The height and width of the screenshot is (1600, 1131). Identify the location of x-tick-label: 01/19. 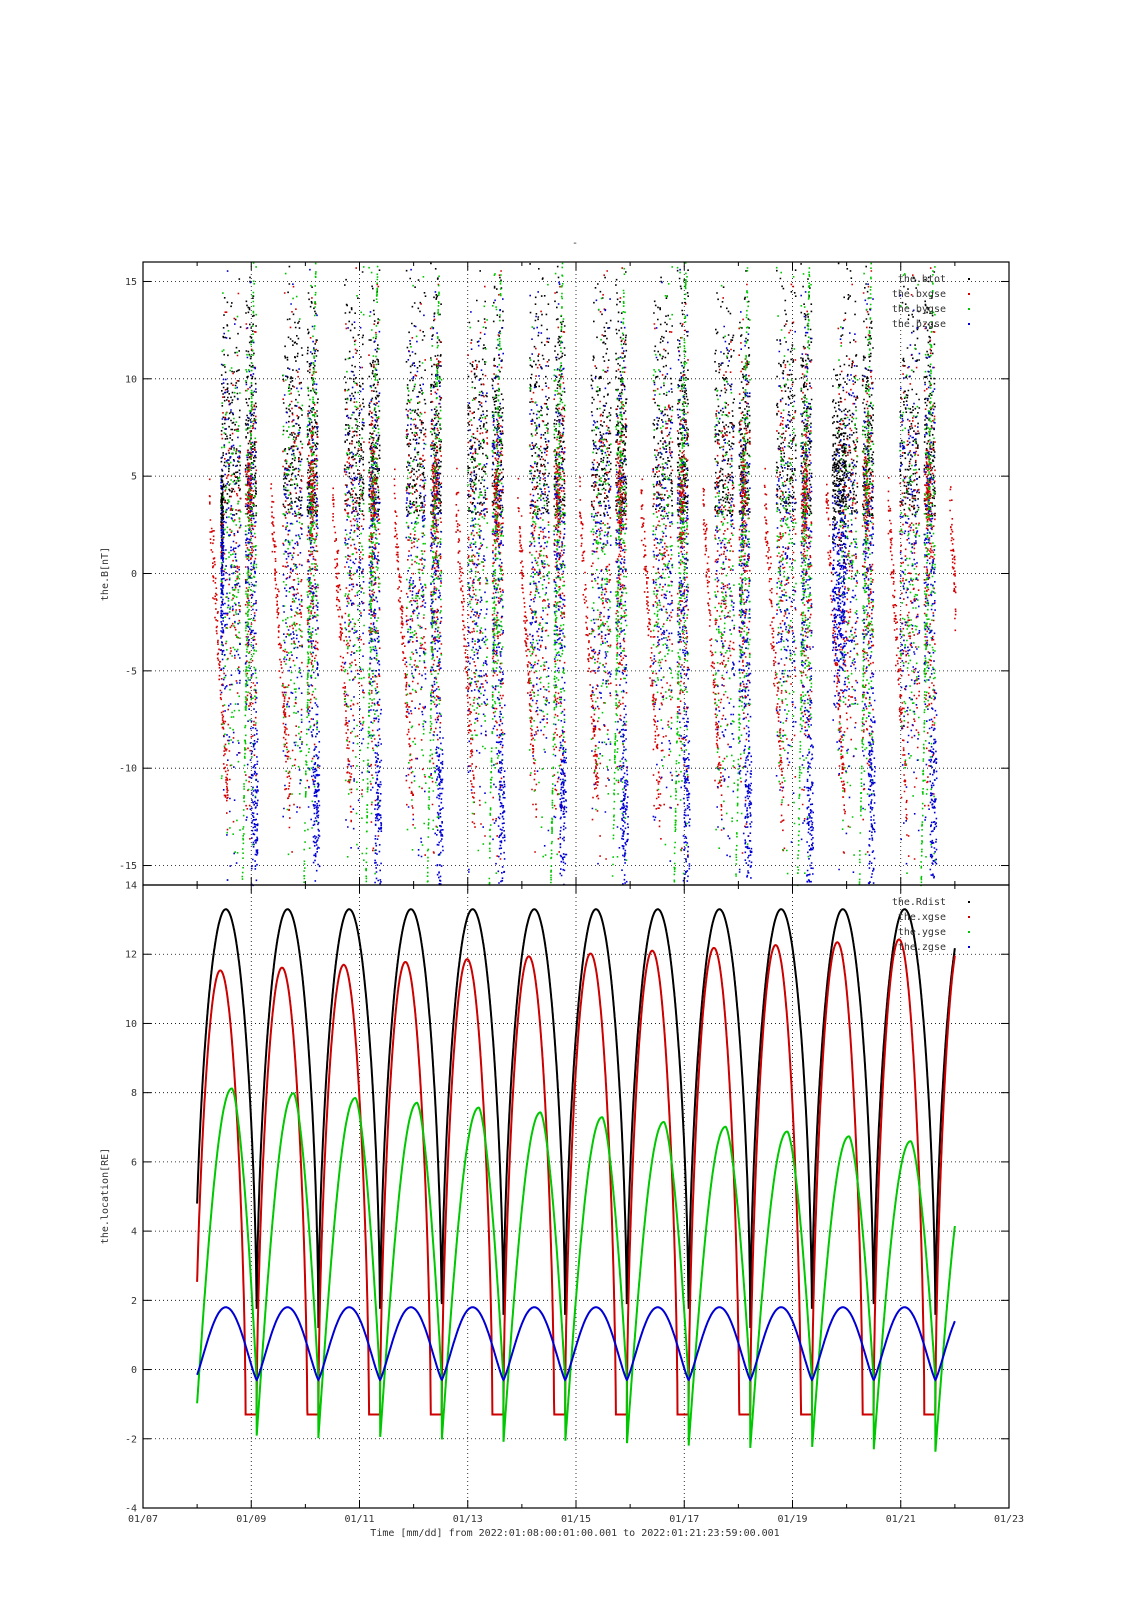
(792, 1519).